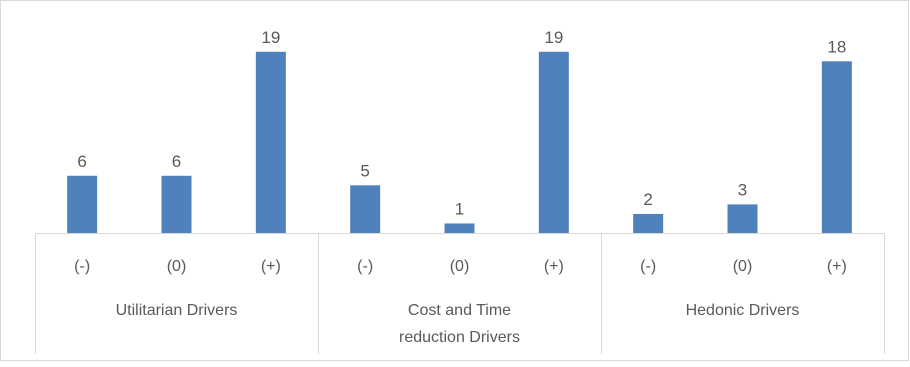  Describe the element at coordinates (743, 310) in the screenshot. I see `group-label: Hedonic Drivers` at that location.